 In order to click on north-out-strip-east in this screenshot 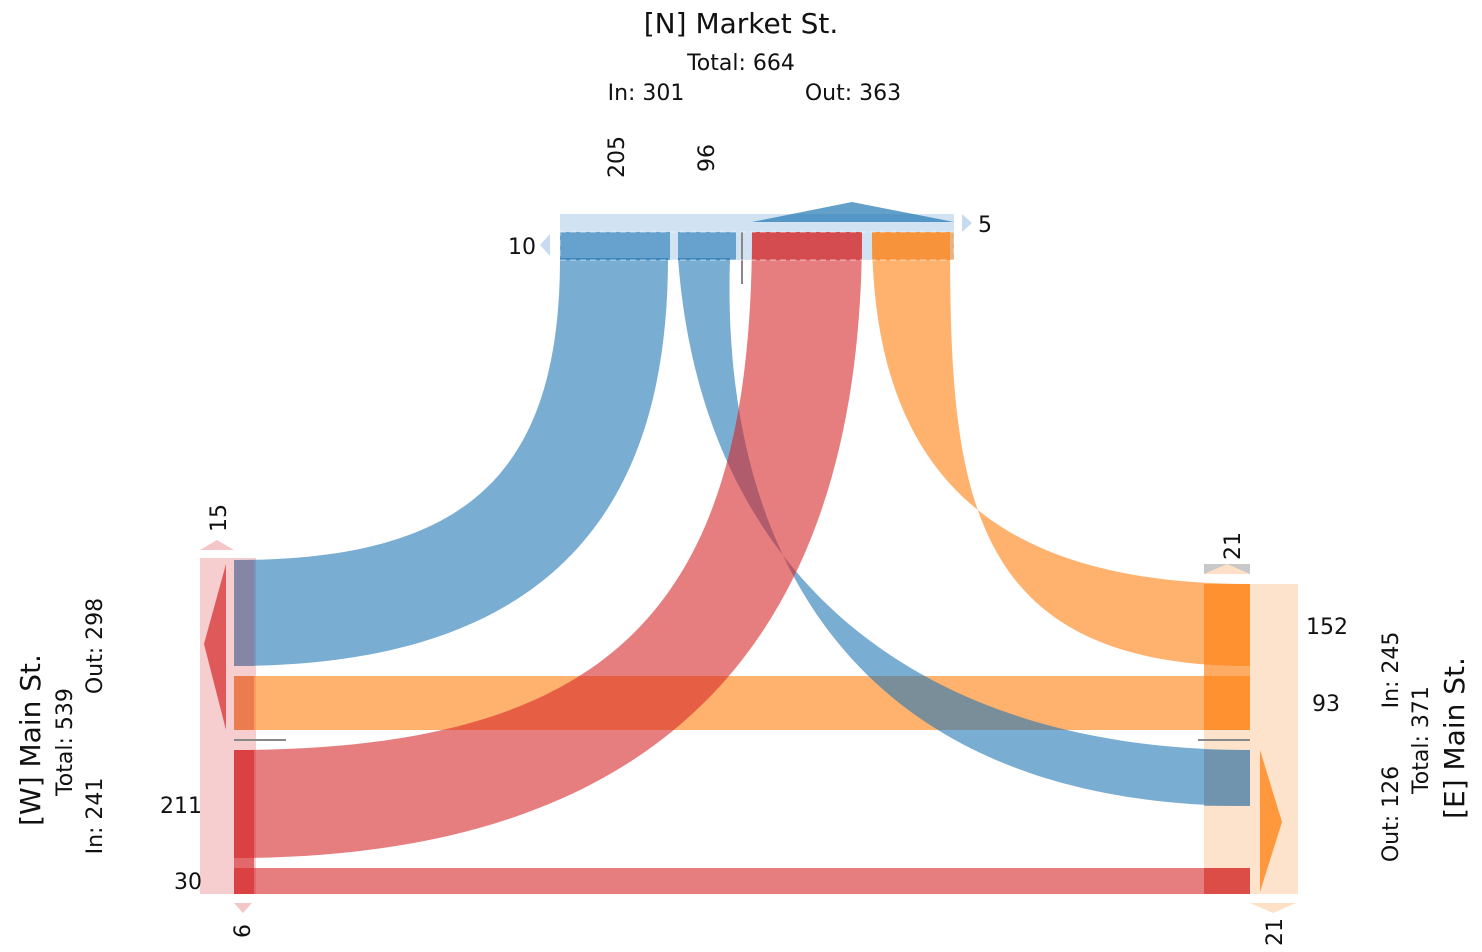, I will do `click(913, 246)`.